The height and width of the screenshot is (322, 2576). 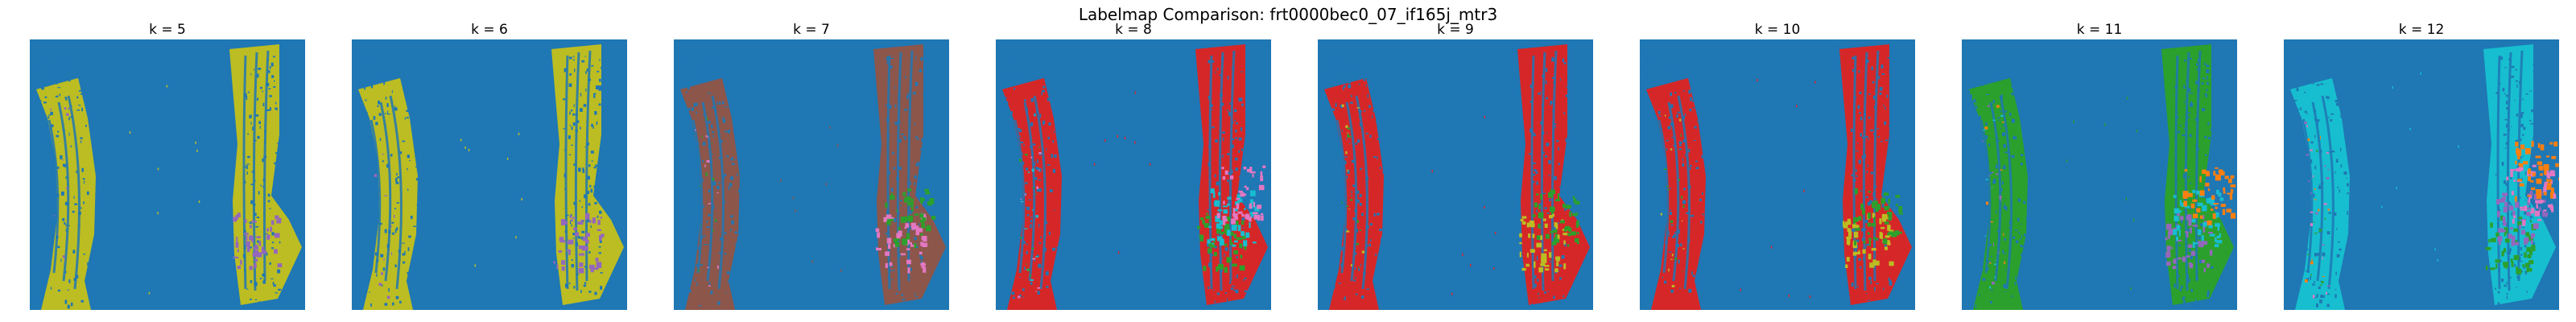 What do you see at coordinates (395, 192) in the screenshot?
I see `swath-gap` at bounding box center [395, 192].